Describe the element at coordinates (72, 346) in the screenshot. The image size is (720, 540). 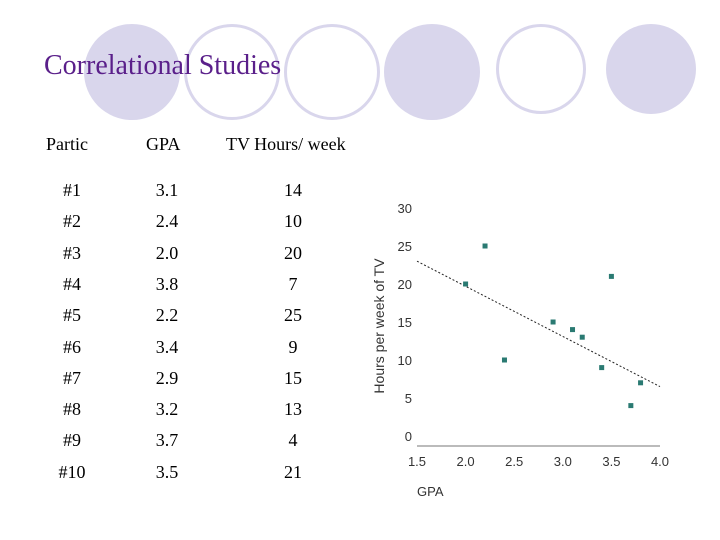
I see `table-cell-partic: #6` at that location.